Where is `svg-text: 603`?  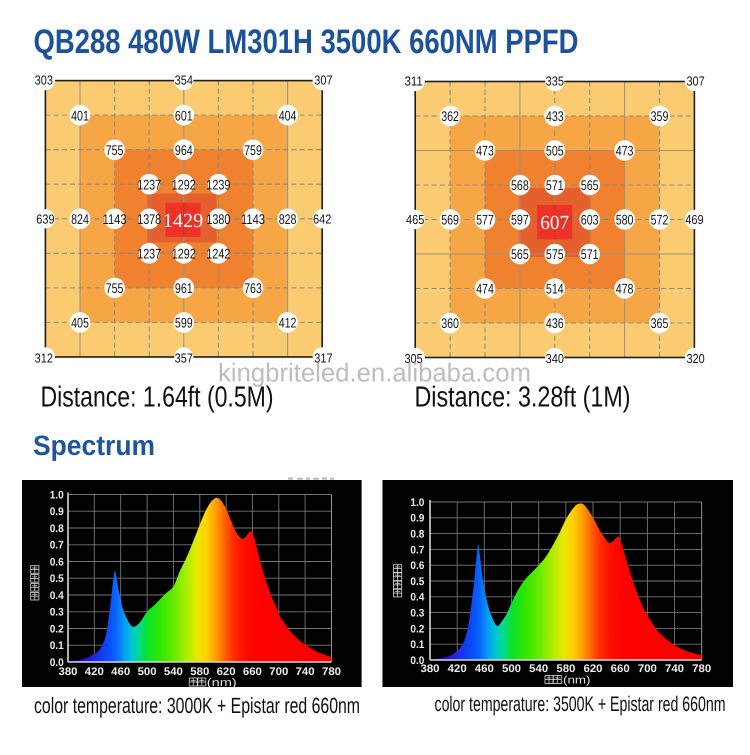 svg-text: 603 is located at coordinates (590, 220).